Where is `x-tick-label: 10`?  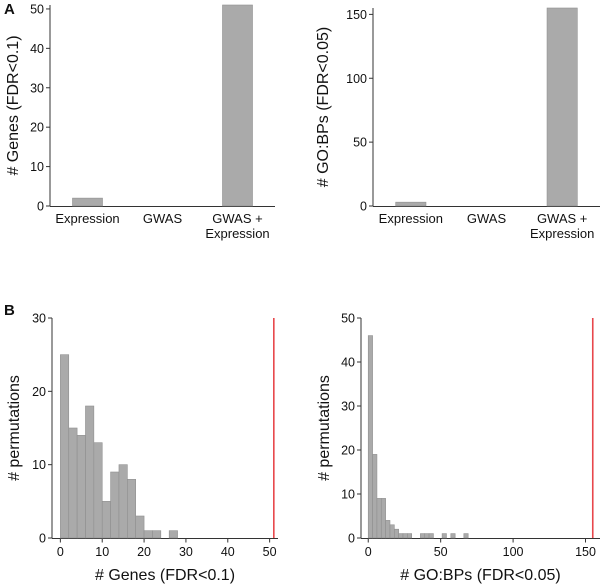
x-tick-label: 10 is located at coordinates (102, 552).